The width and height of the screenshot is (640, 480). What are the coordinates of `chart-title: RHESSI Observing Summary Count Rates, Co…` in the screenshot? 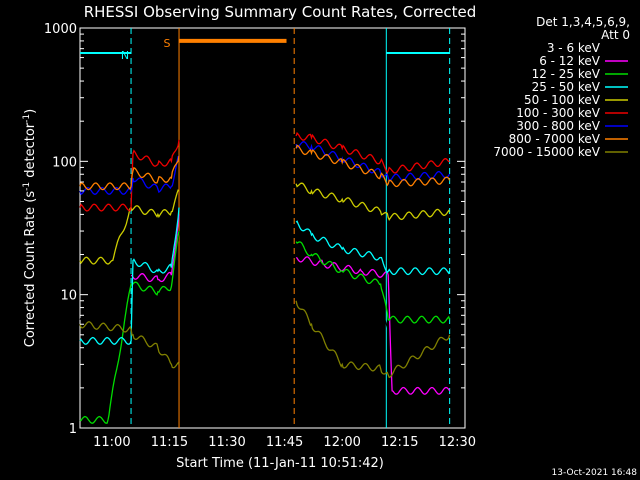 It's located at (280, 12).